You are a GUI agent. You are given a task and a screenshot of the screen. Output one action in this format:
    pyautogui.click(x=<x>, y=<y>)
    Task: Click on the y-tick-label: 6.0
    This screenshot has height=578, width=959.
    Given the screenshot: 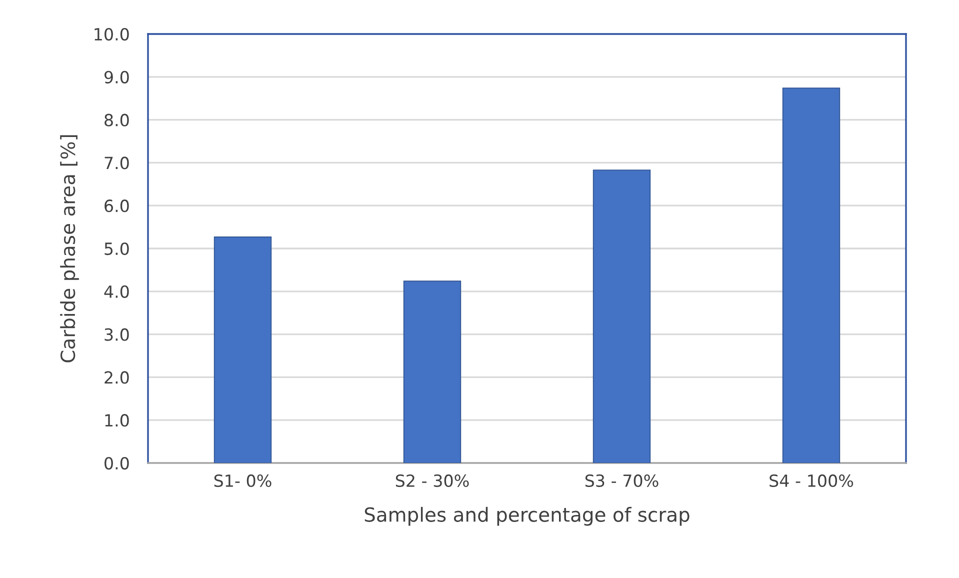 What is the action you would take?
    pyautogui.click(x=116, y=206)
    